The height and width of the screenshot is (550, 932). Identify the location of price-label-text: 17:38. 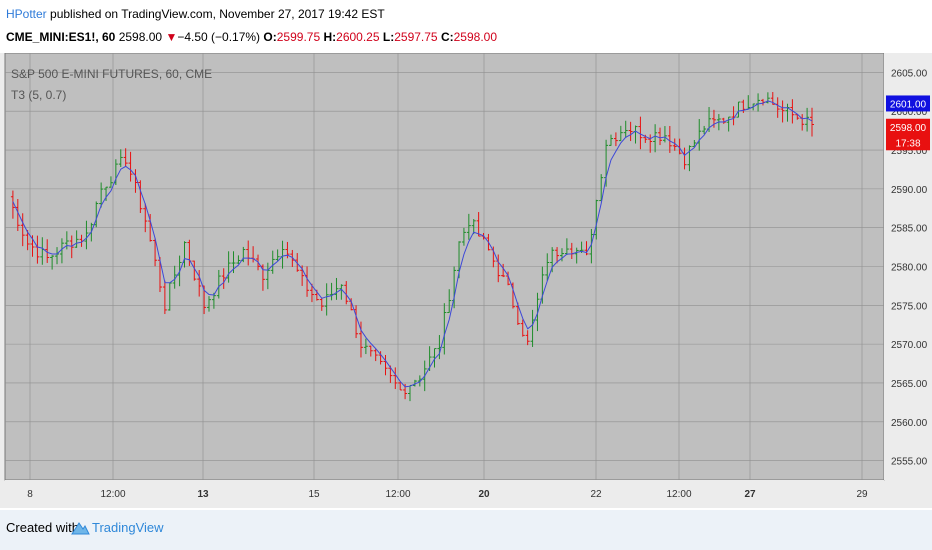
(907, 143).